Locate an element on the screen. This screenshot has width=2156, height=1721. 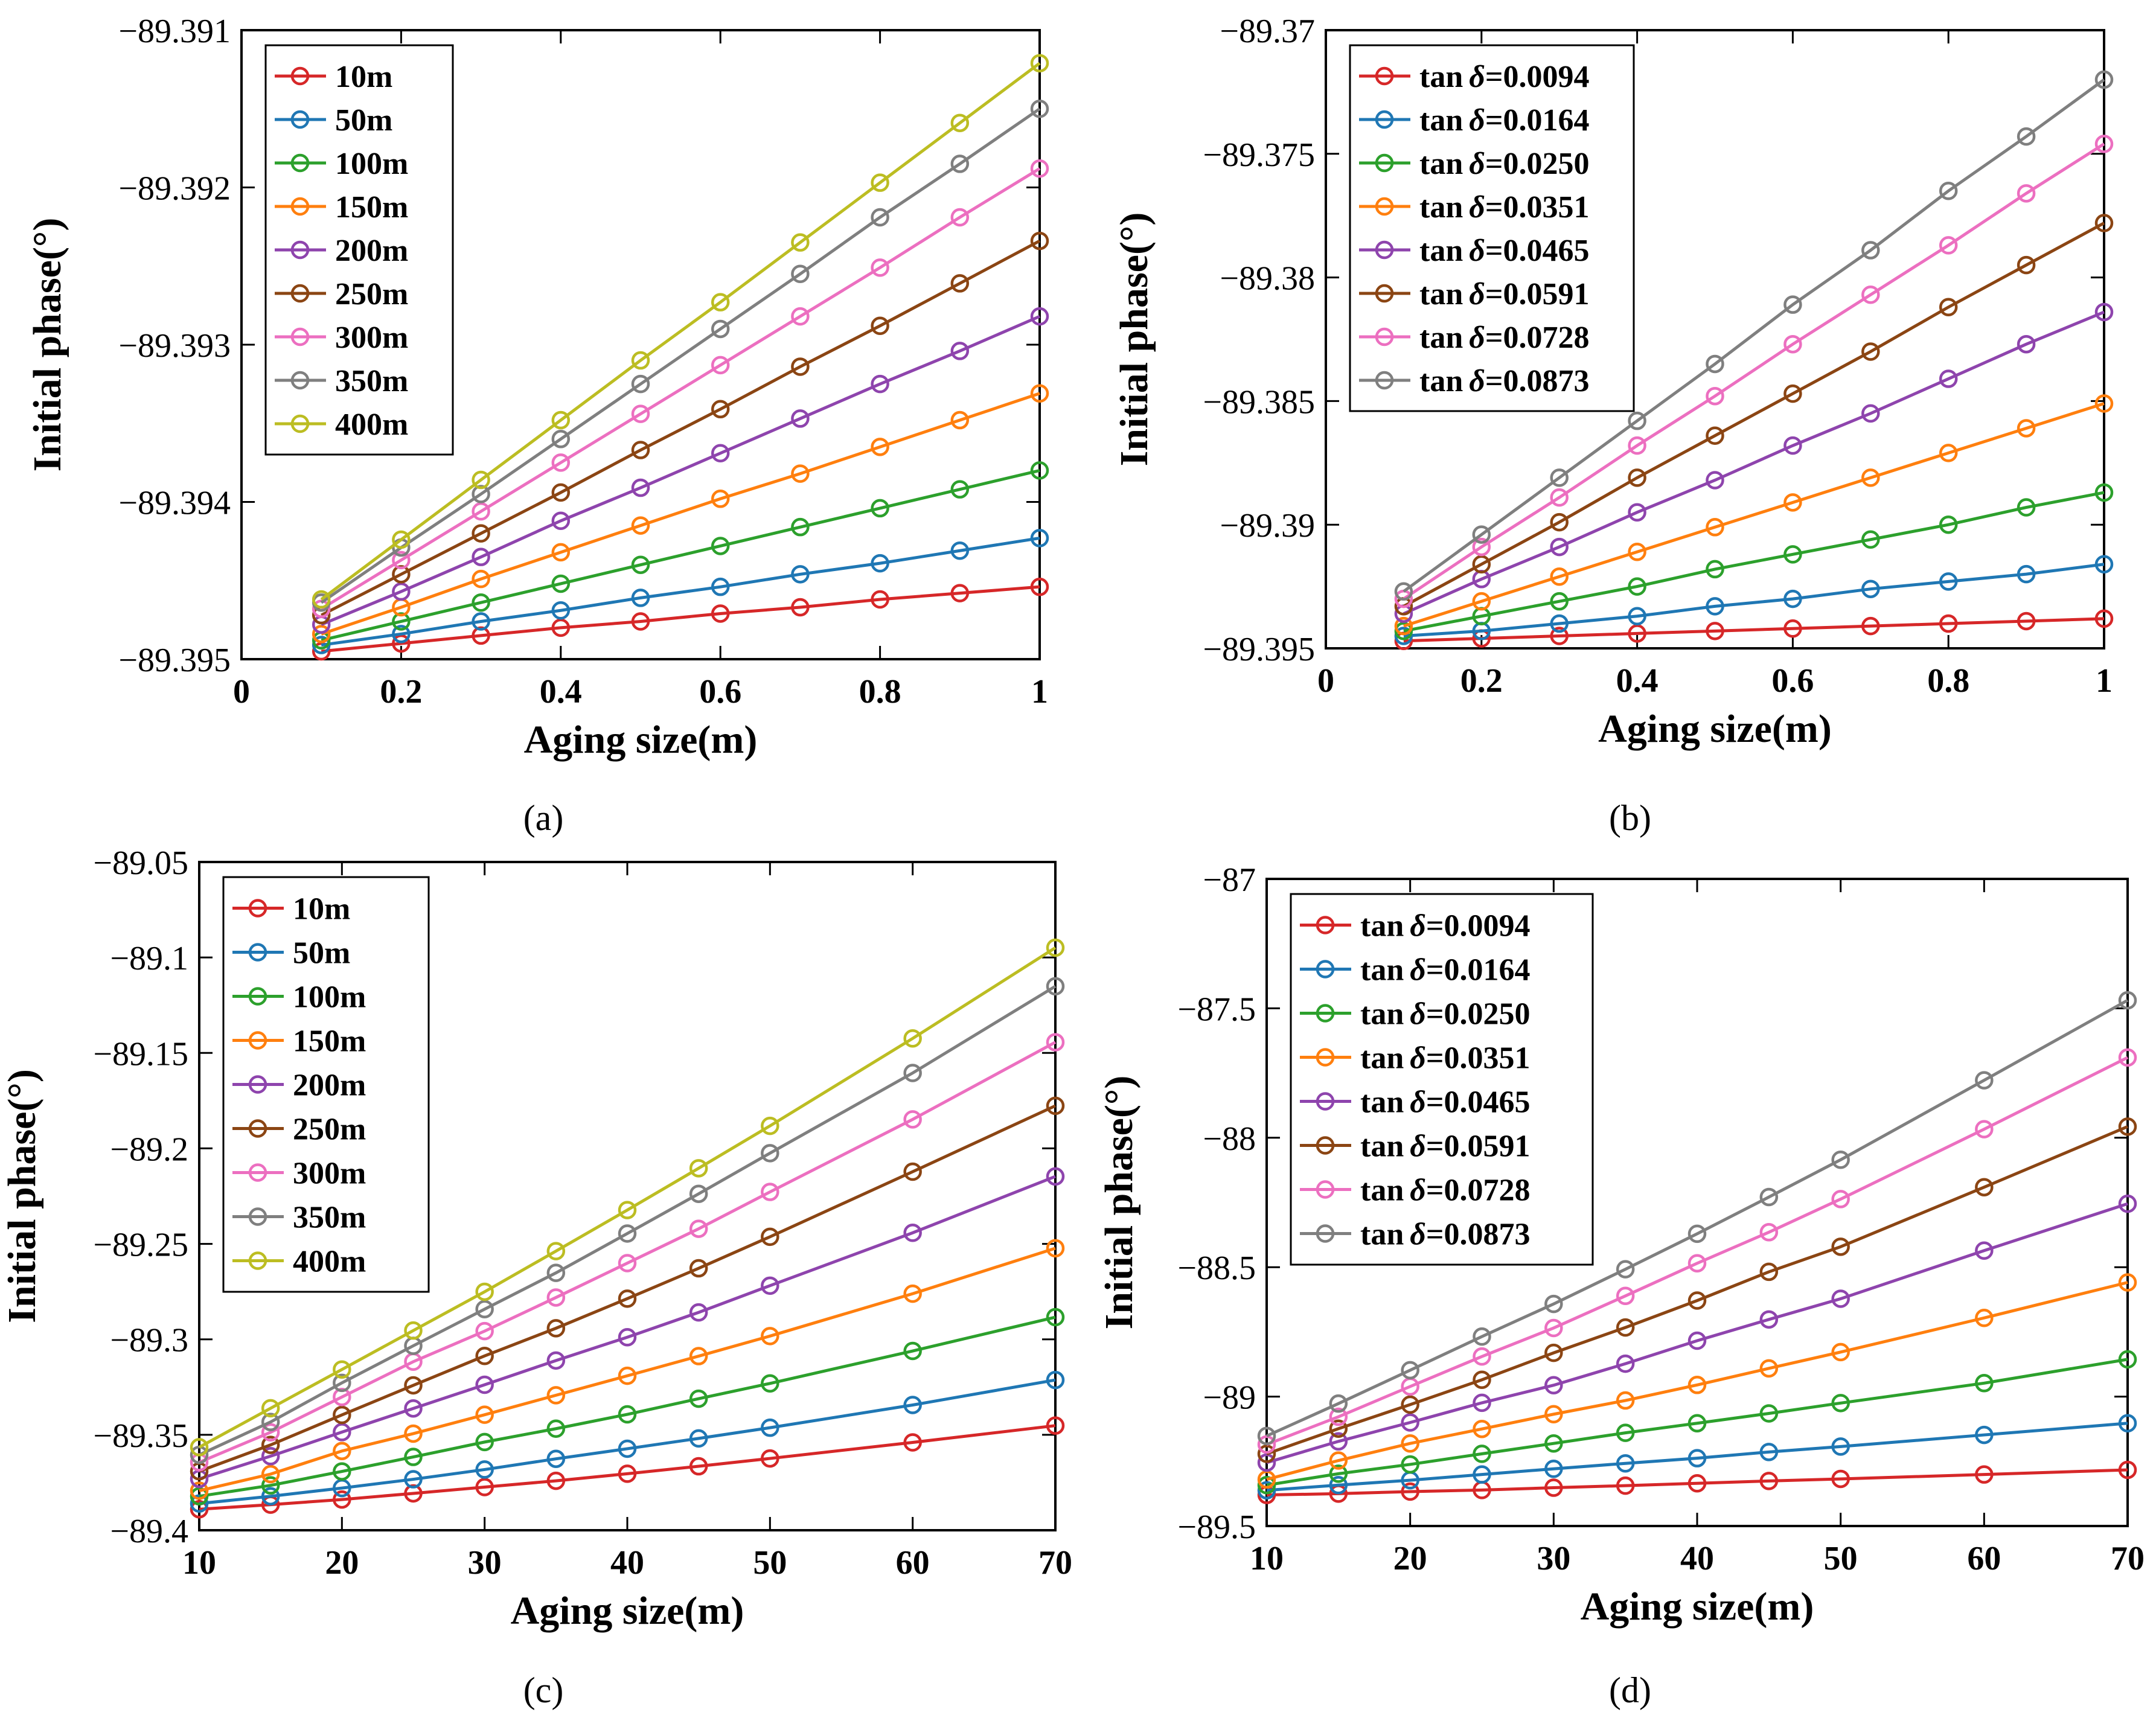
y-tick-label: −89.385 is located at coordinates (1259, 402).